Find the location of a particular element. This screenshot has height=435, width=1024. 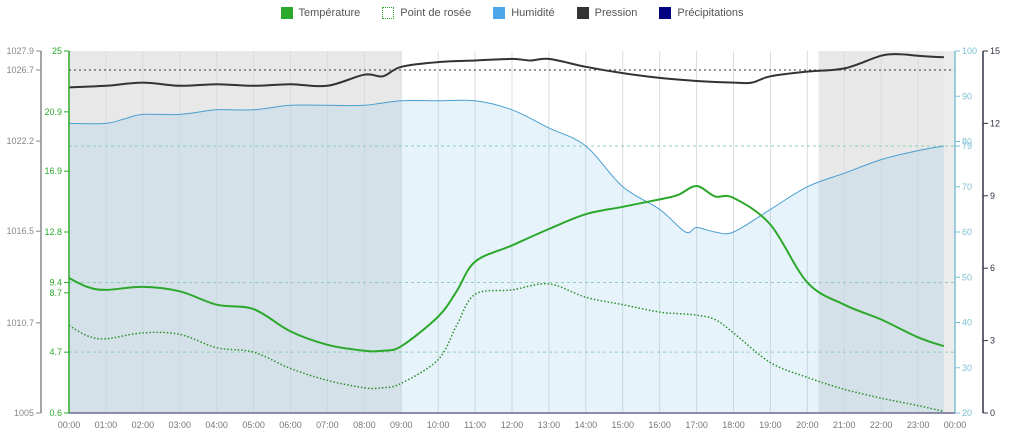

temperature-tick-label: 4.7 is located at coordinates (55, 352).